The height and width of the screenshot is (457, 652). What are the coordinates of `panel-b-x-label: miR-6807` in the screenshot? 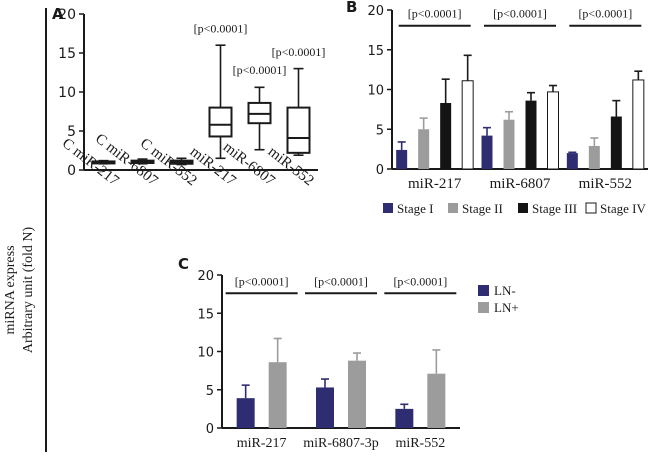 It's located at (520, 184).